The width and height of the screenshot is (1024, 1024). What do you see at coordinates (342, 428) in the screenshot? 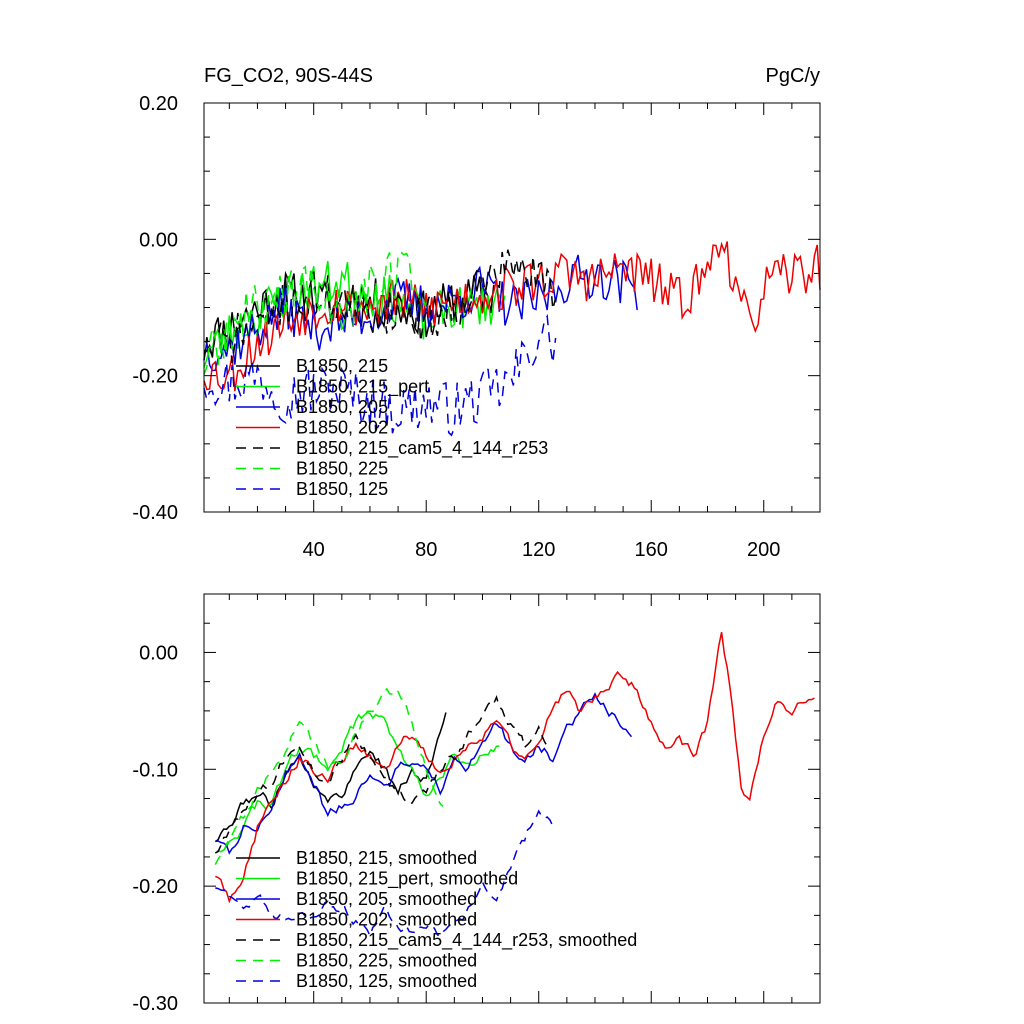
I see `legend-label: B1850, 202` at bounding box center [342, 428].